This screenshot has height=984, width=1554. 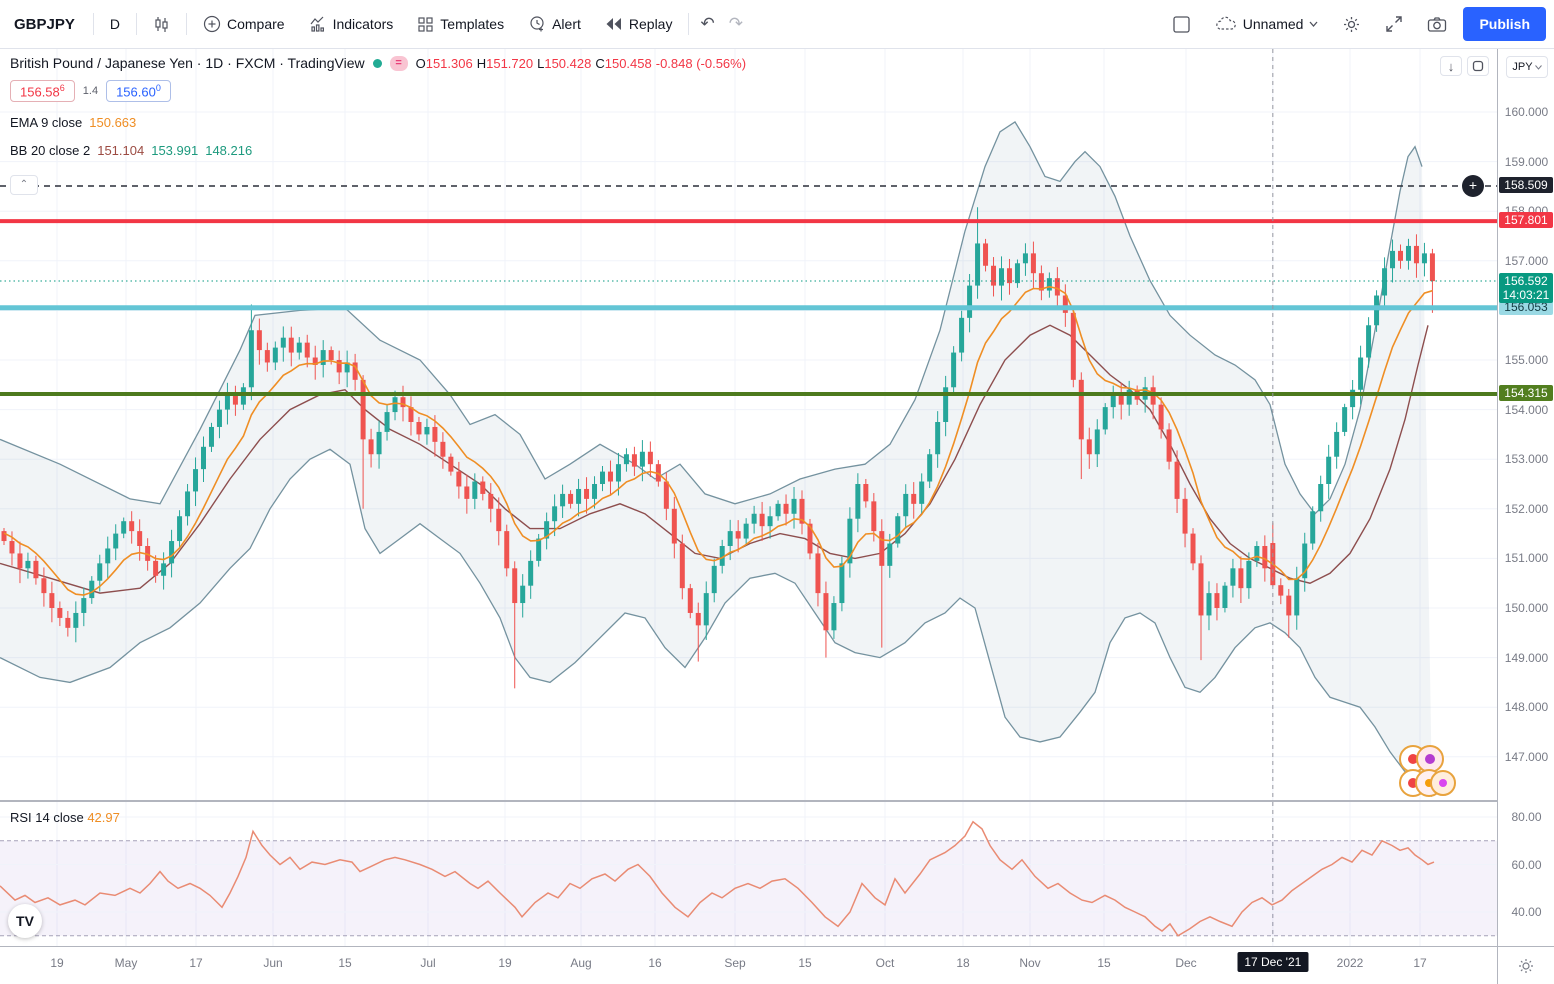 What do you see at coordinates (701, 63) in the screenshot?
I see `ohlc-change: -0.848 (-0.56%)` at bounding box center [701, 63].